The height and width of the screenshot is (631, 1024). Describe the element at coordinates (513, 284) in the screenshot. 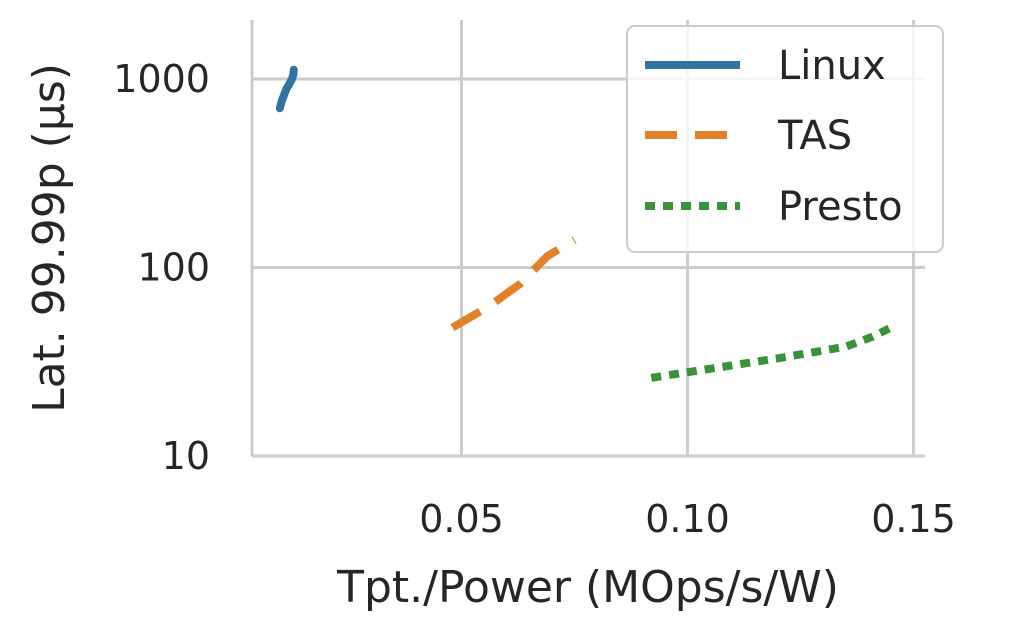

I see `series-line-tas` at that location.